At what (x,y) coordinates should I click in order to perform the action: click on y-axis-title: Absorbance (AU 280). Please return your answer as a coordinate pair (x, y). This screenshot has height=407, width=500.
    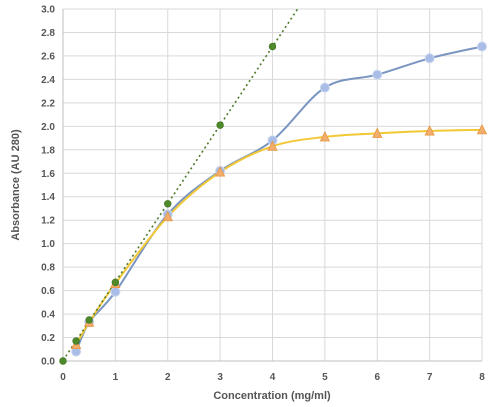
    Looking at the image, I should click on (16, 185).